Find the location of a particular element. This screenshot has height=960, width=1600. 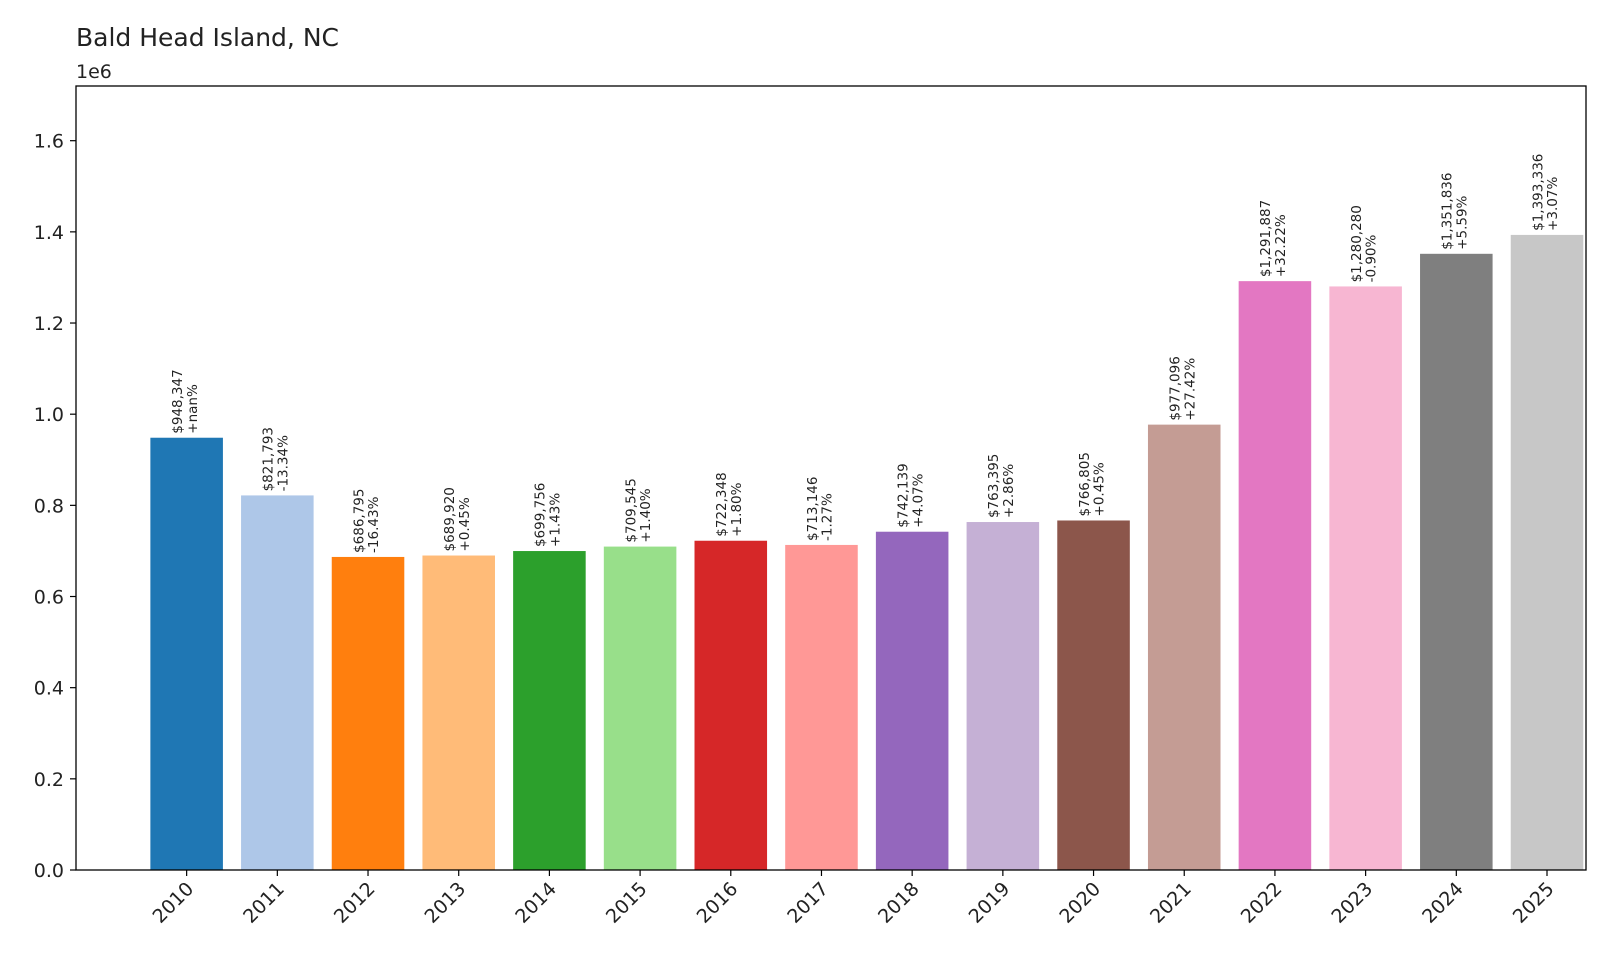

x-tick-label-2018: 2018 is located at coordinates (899, 903).